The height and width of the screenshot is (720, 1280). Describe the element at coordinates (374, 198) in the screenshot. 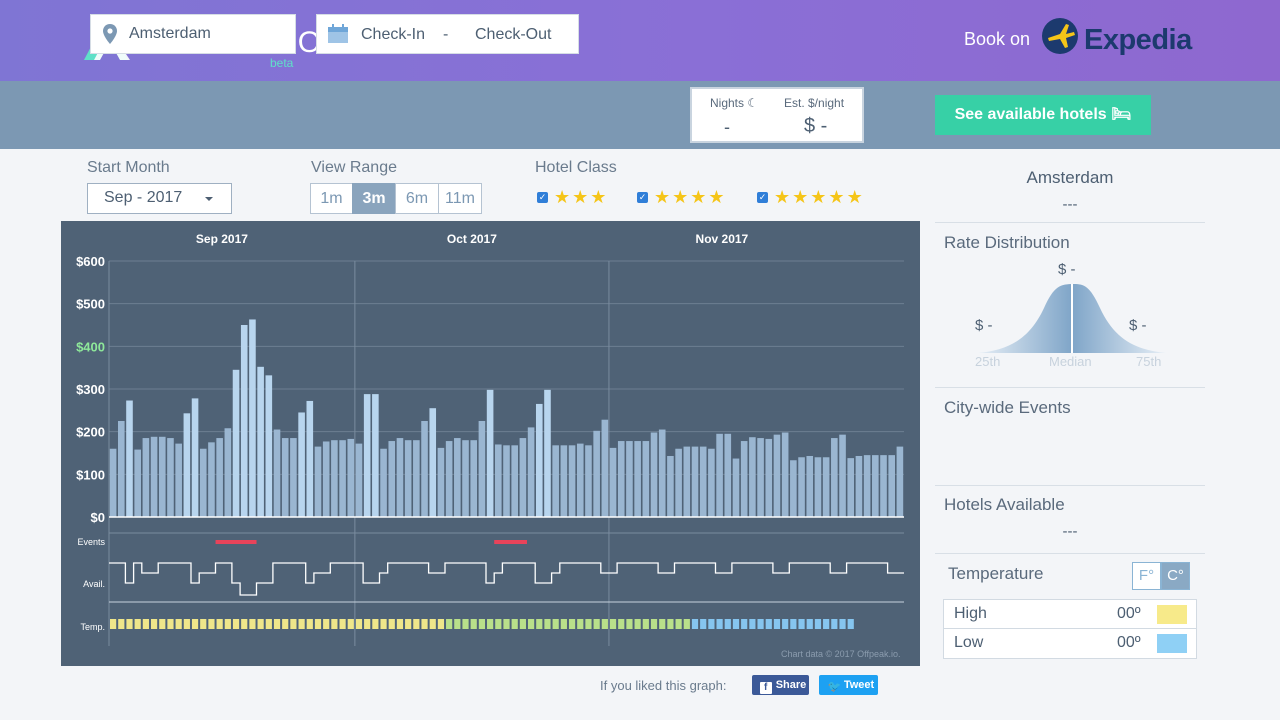

I see `range-3m-button: 3m` at that location.